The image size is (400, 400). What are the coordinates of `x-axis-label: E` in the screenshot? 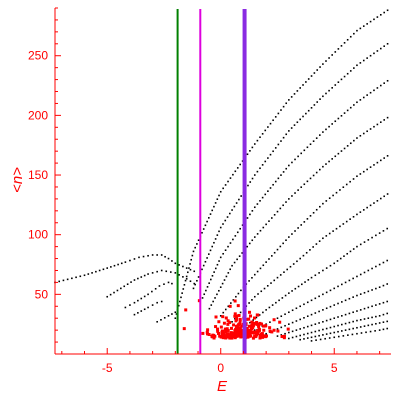 It's located at (222, 386).